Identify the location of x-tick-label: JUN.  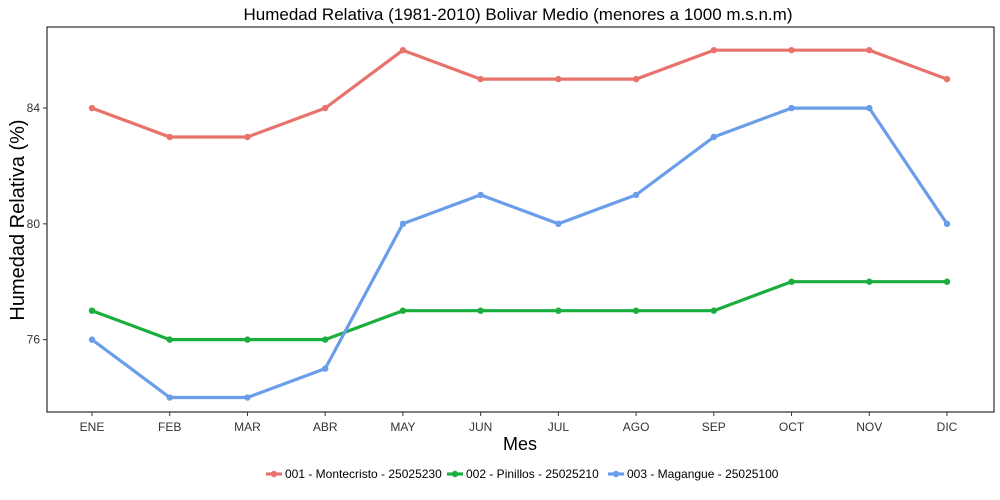
(480, 427).